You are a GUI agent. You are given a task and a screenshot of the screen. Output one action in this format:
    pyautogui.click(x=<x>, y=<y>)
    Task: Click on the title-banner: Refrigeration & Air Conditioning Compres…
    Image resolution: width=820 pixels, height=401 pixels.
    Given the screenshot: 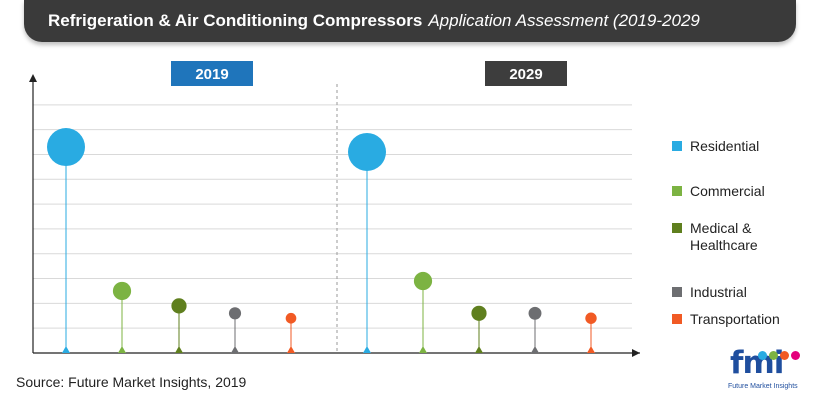 What is the action you would take?
    pyautogui.click(x=410, y=21)
    